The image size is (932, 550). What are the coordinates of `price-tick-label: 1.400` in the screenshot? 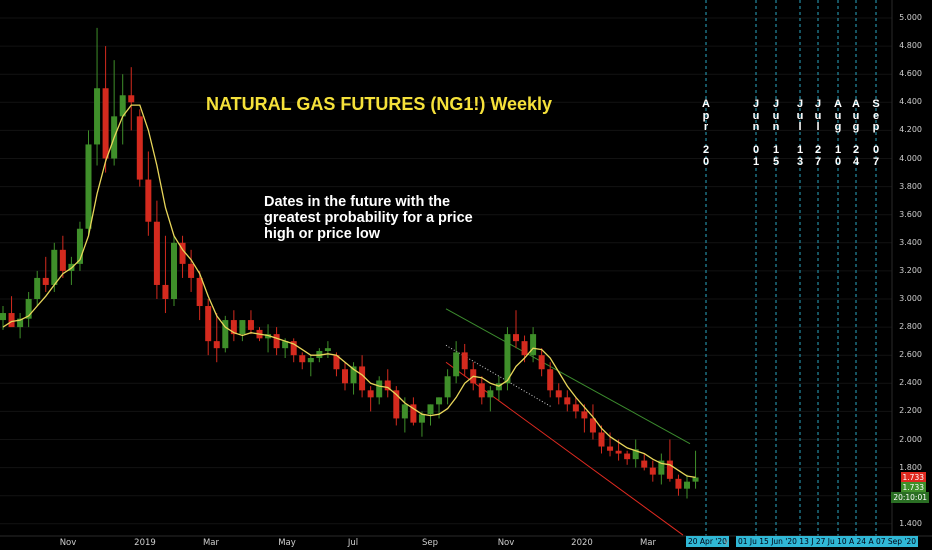 It's located at (910, 523).